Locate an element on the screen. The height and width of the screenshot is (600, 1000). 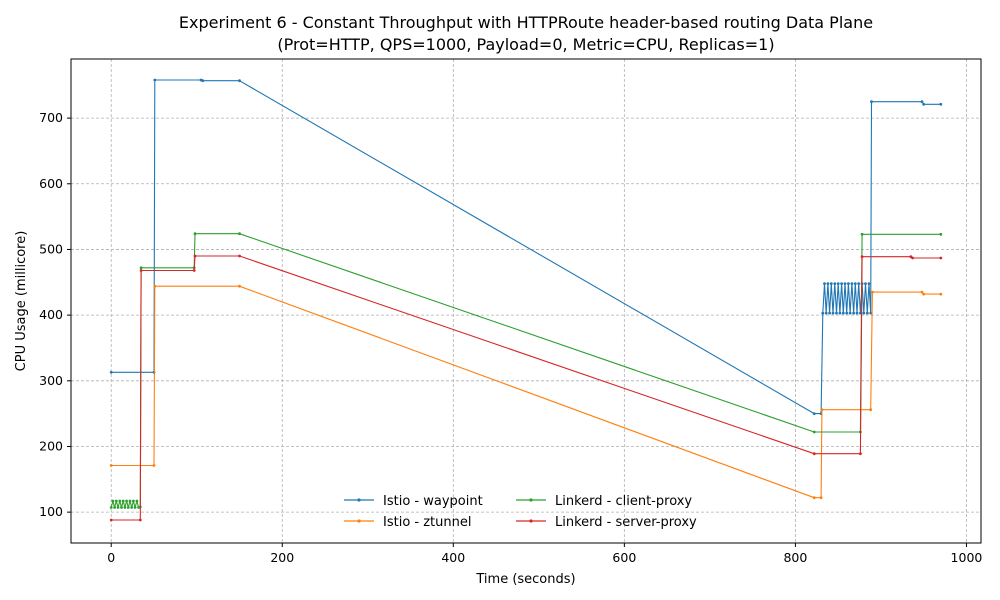
y-tick-label: 300 is located at coordinates (51, 380).